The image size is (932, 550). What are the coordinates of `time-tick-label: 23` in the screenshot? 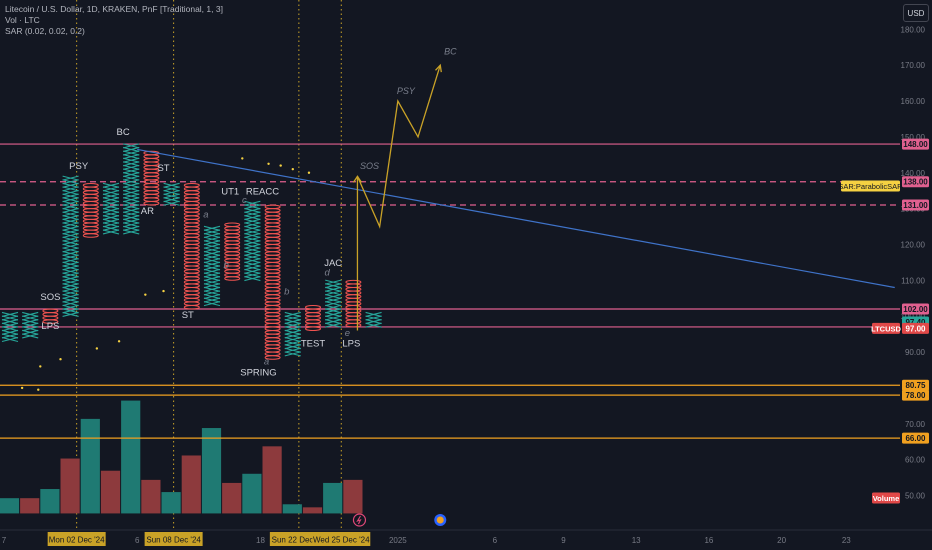 It's located at (846, 540).